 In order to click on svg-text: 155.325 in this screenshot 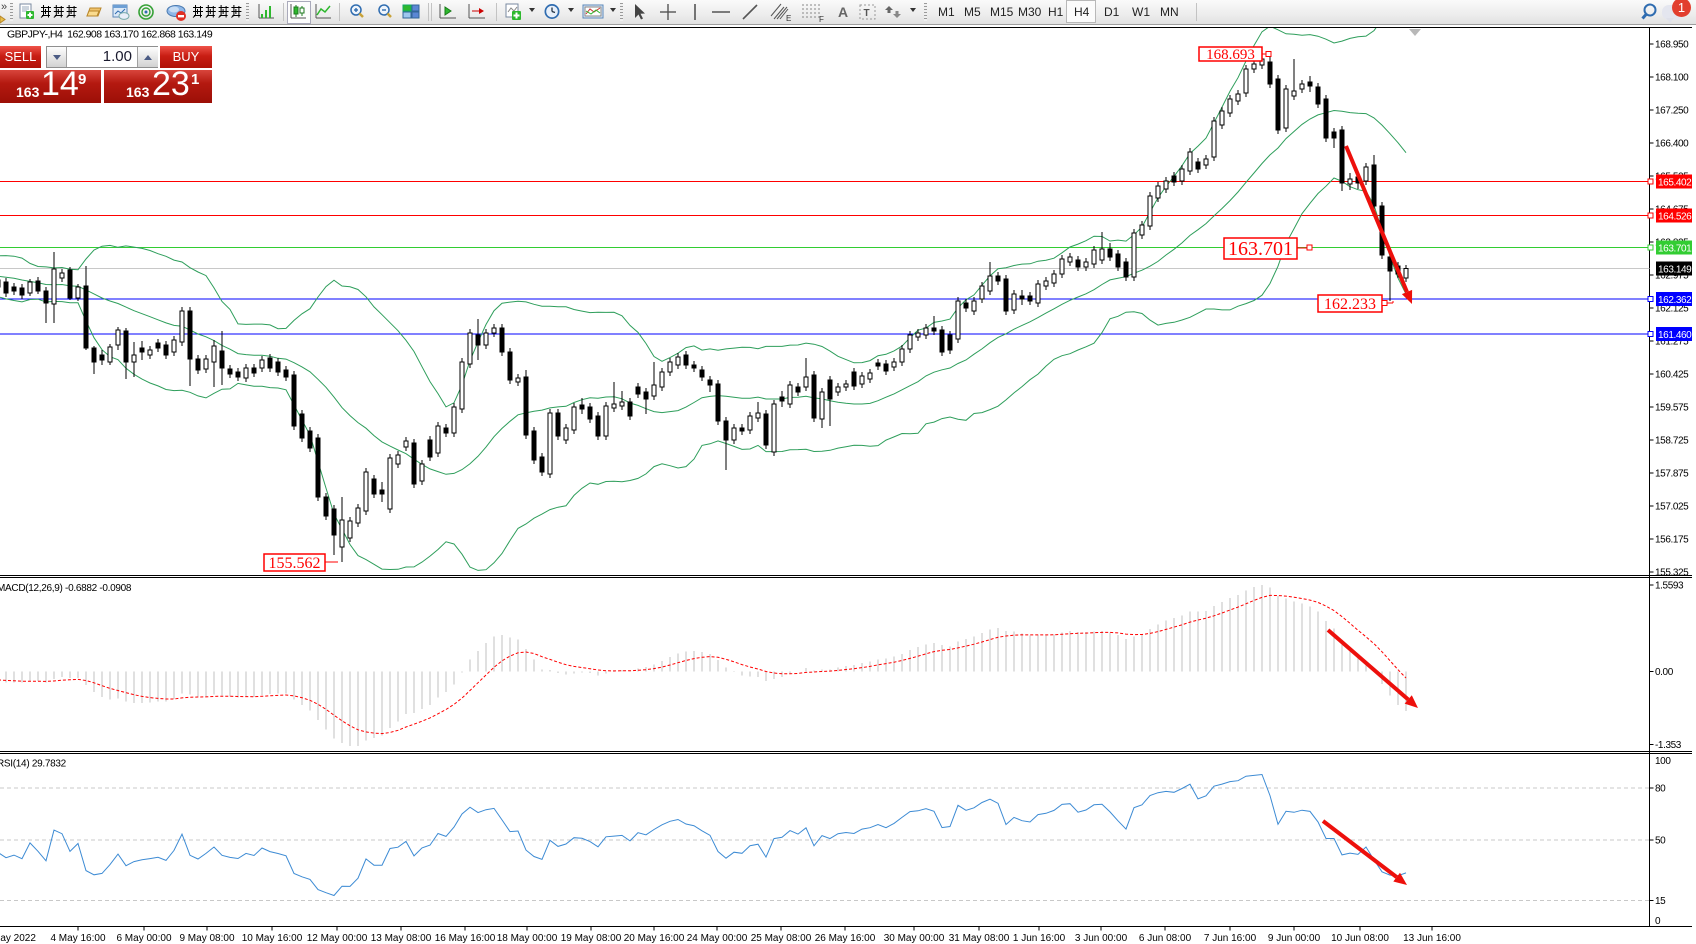, I will do `click(1672, 573)`.